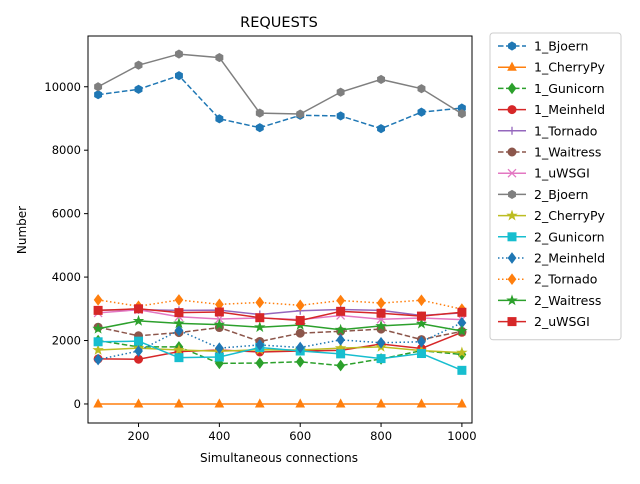 The image size is (640, 484). I want to click on legend-marker-1_uWSGI, so click(512, 173).